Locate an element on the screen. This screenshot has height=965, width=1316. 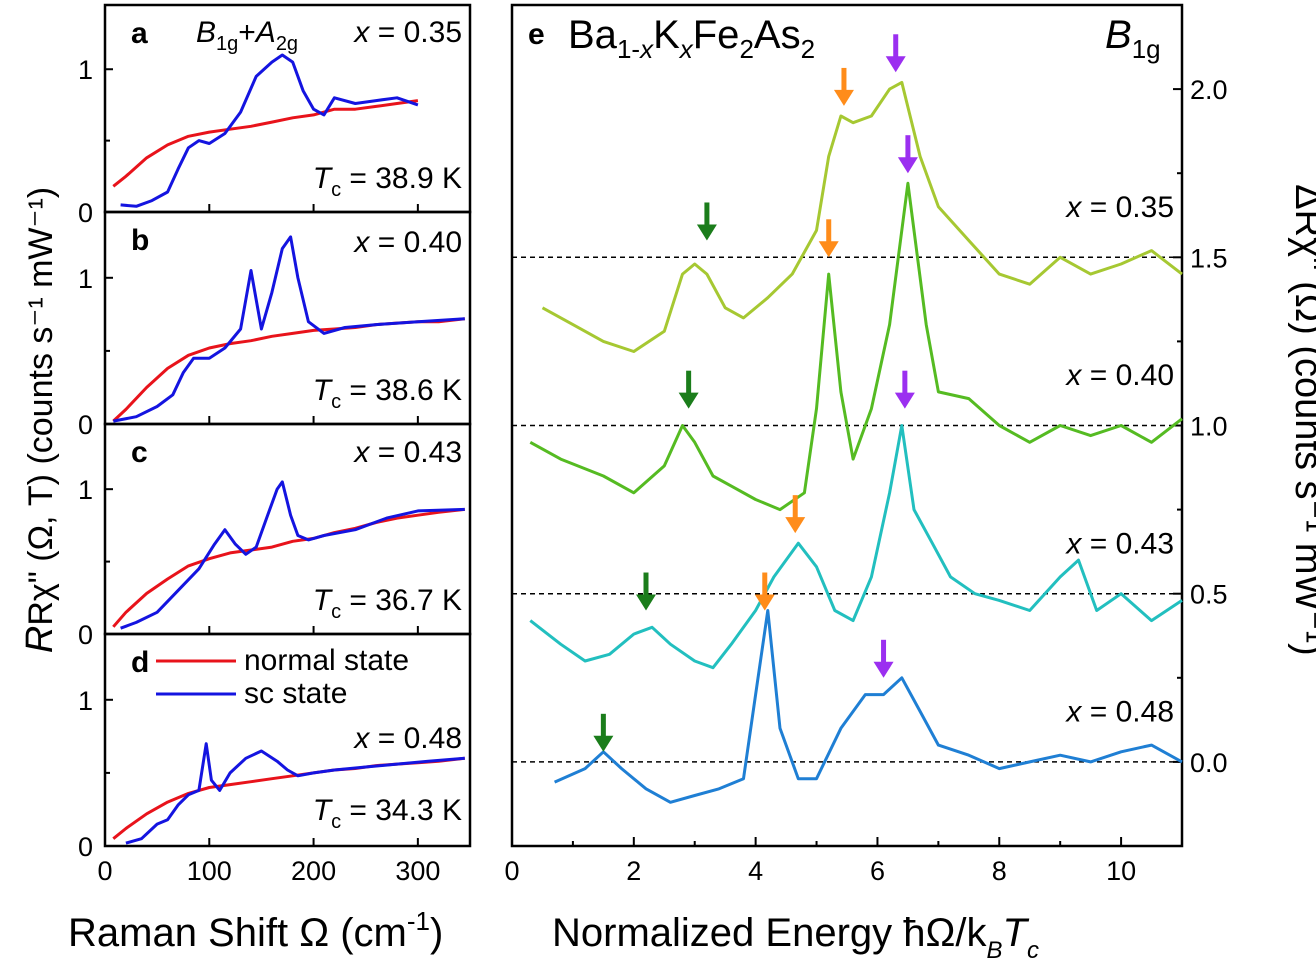
ylabel-r: R is located at coordinates (40, 639).